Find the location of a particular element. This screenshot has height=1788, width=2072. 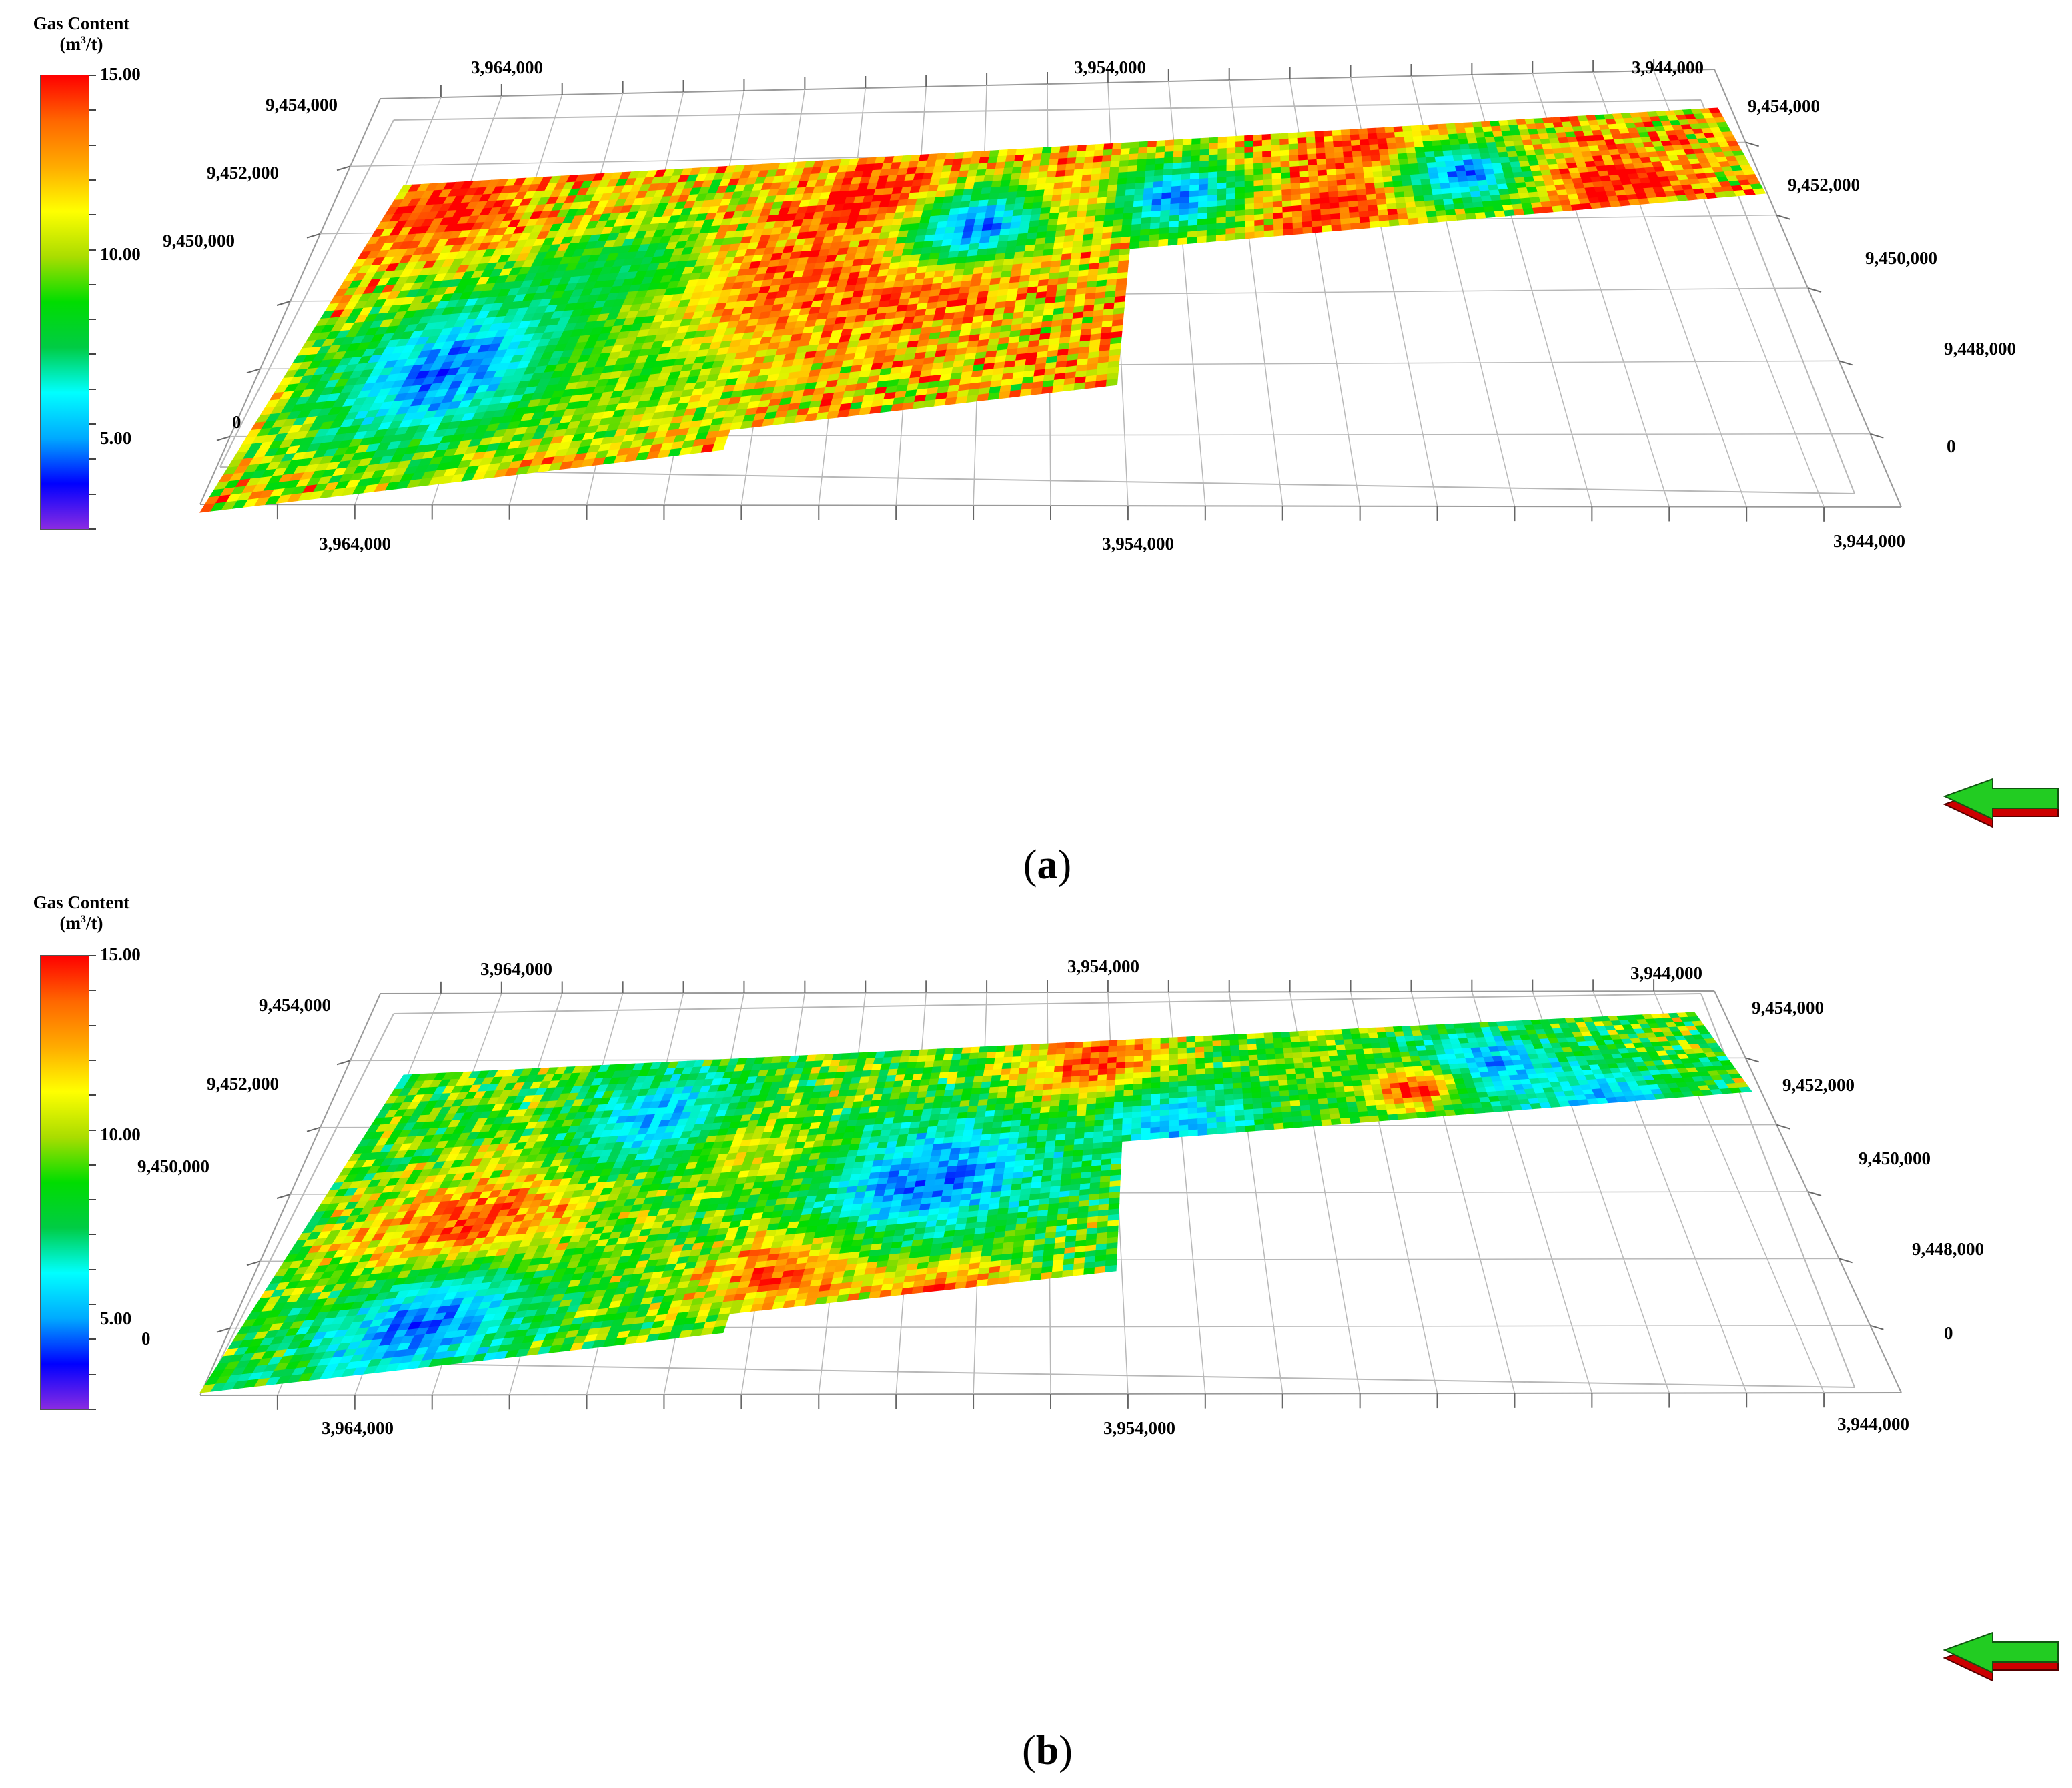

colorbar-gradient is located at coordinates (65, 302).